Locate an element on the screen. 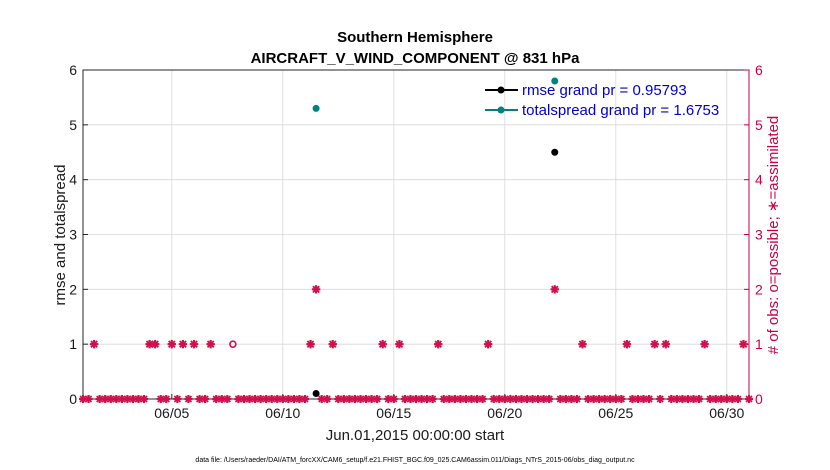  y-tick-label-right: 4 is located at coordinates (759, 180).